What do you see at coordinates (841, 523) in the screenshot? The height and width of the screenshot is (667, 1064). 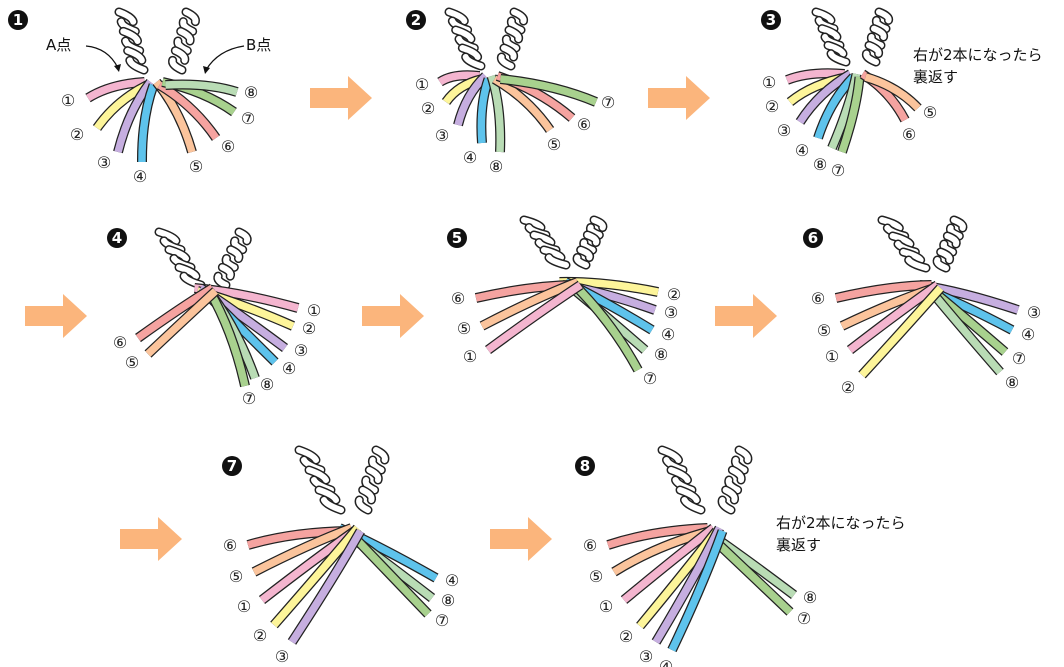 I see `flip-note-line1: 右が2本になったら` at bounding box center [841, 523].